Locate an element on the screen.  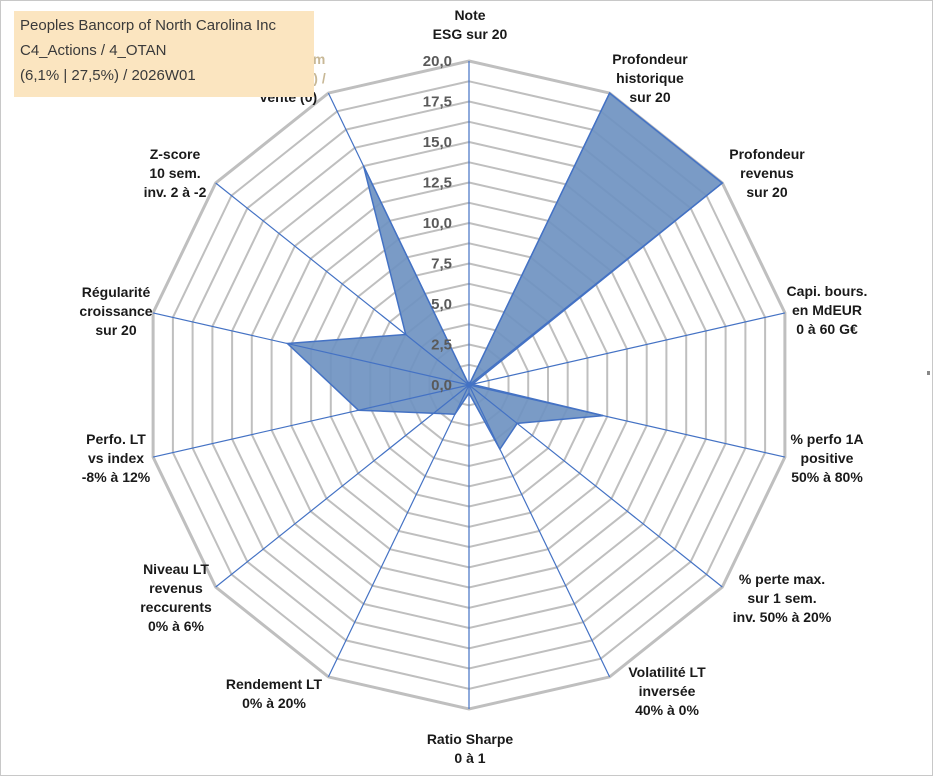
axis-label-line: sur 1 sem. is located at coordinates (781, 598).